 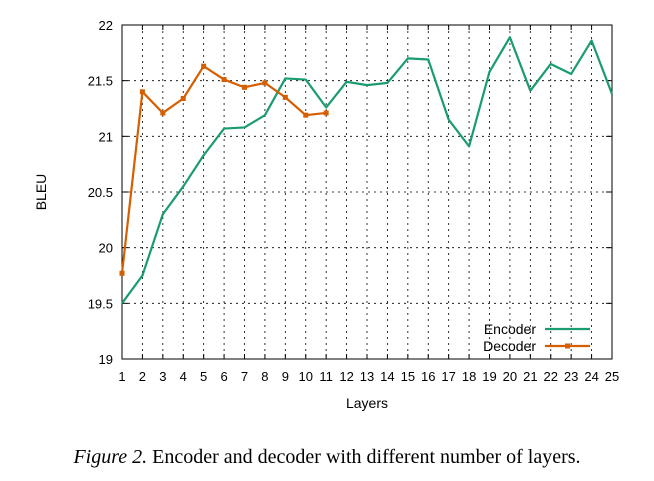 I want to click on x-tick-label: 14, so click(x=387, y=376).